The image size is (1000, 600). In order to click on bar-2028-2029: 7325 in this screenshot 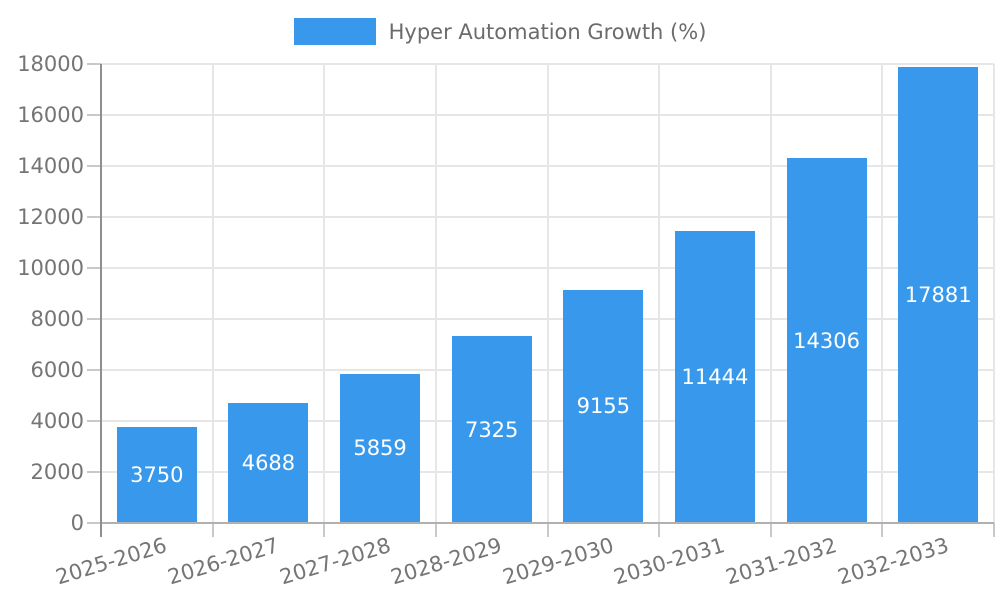, I will do `click(491, 429)`.